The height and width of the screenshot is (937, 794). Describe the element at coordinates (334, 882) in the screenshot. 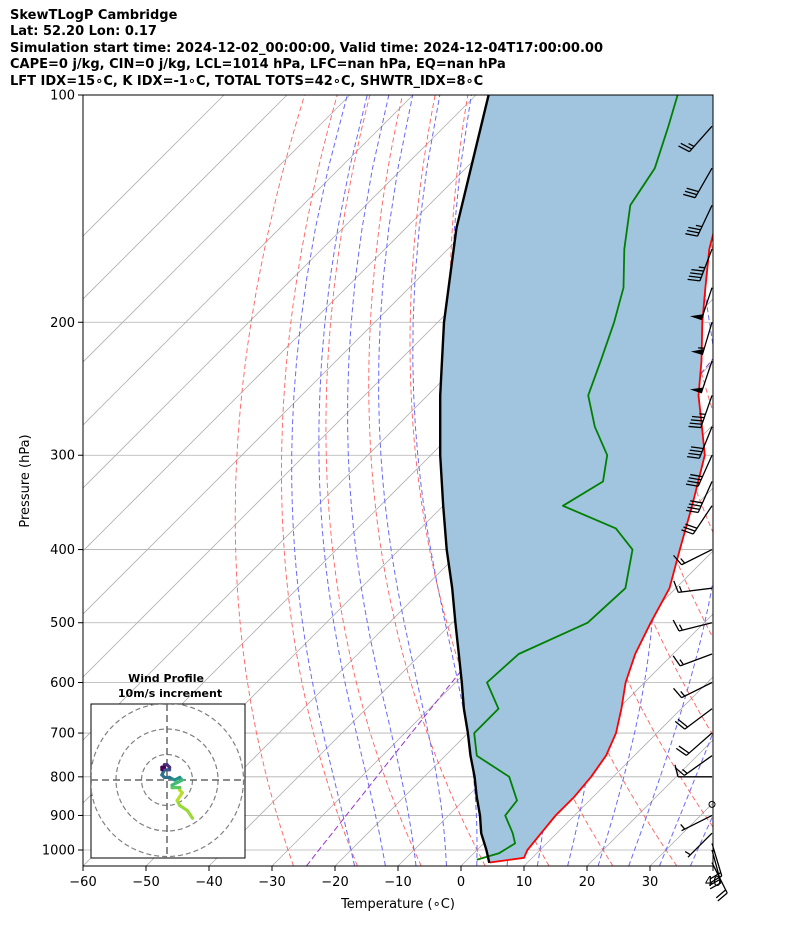

I see `x-tick-label: −20` at that location.